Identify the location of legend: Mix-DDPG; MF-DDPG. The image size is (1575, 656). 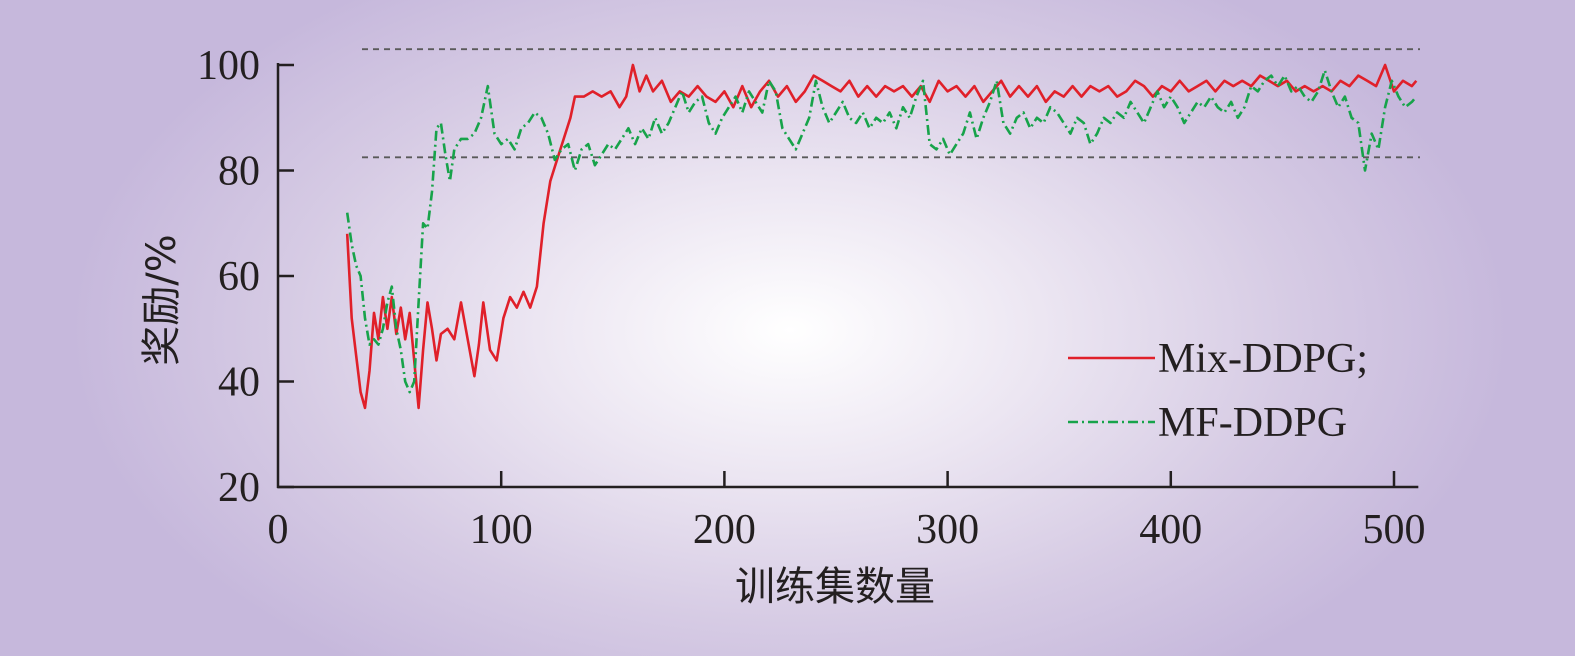
(1218, 391).